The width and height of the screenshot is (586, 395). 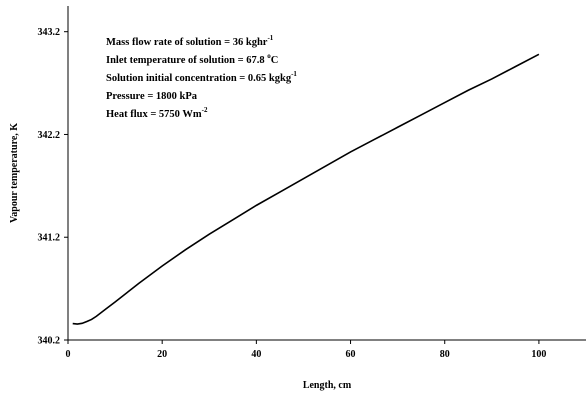 I want to click on annotation-line: Pressure = 1800 kPa, so click(x=152, y=96).